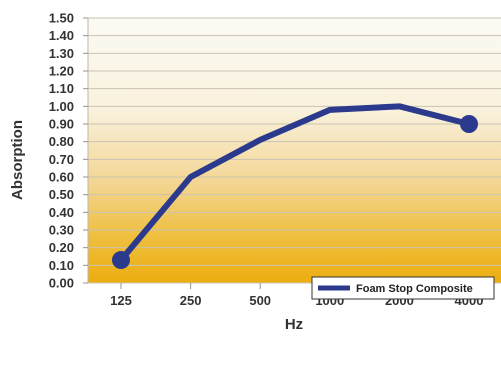  I want to click on y-tick-label: 0.70, so click(61, 159).